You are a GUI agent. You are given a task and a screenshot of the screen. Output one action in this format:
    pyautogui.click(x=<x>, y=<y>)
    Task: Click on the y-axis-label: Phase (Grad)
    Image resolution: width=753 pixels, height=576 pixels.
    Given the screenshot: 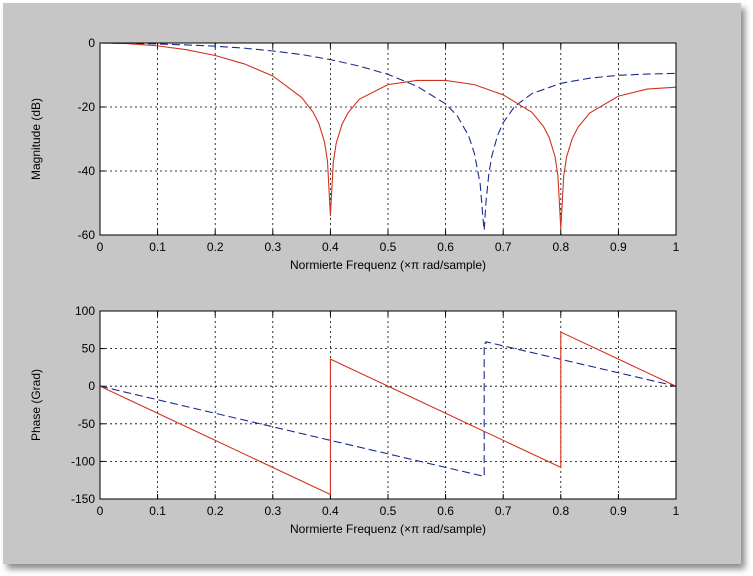 What is the action you would take?
    pyautogui.click(x=36, y=405)
    